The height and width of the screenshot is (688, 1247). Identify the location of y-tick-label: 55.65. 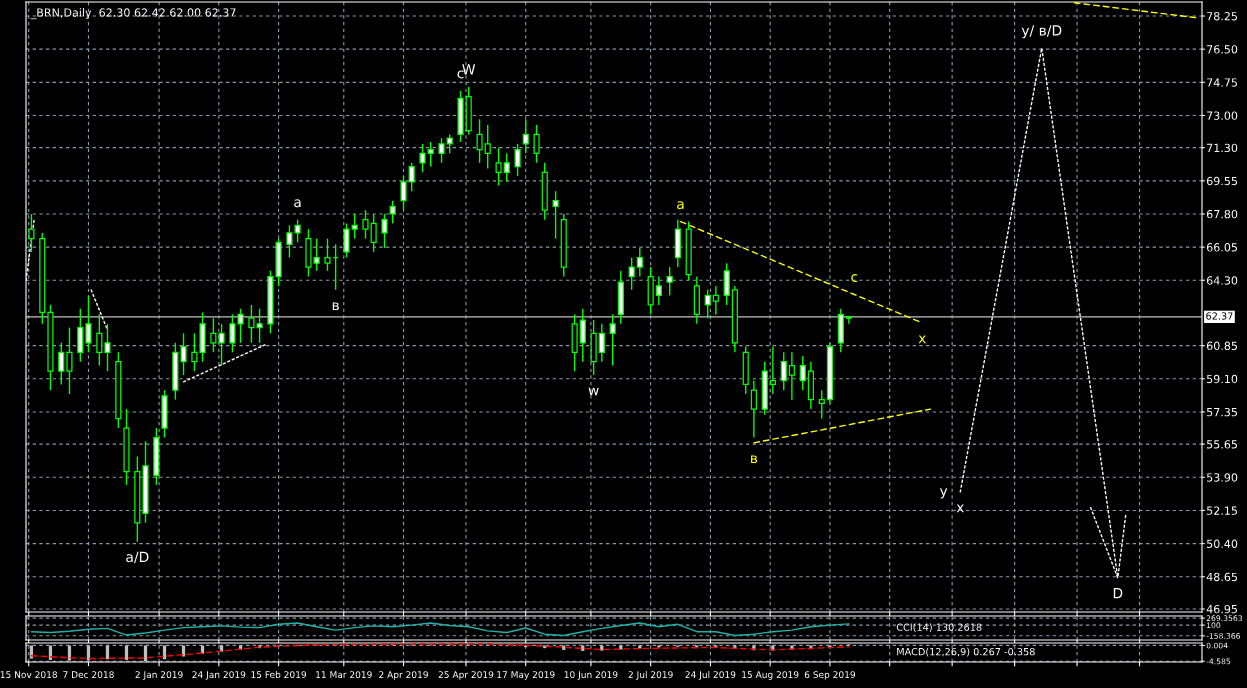
(1222, 444).